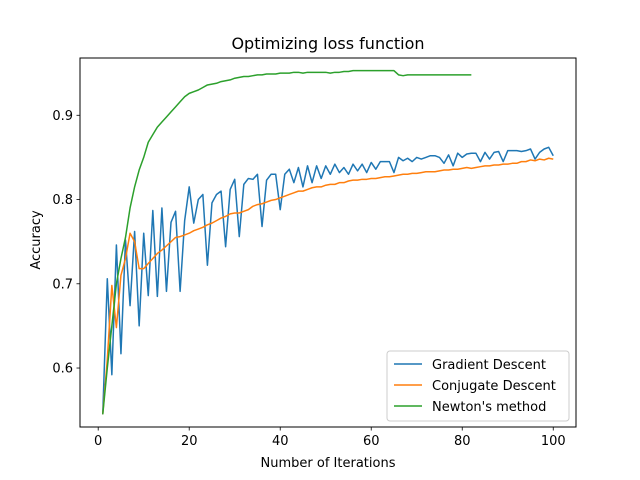 This screenshot has width=640, height=480. Describe the element at coordinates (371, 441) in the screenshot. I see `x-tick-label: 60` at that location.